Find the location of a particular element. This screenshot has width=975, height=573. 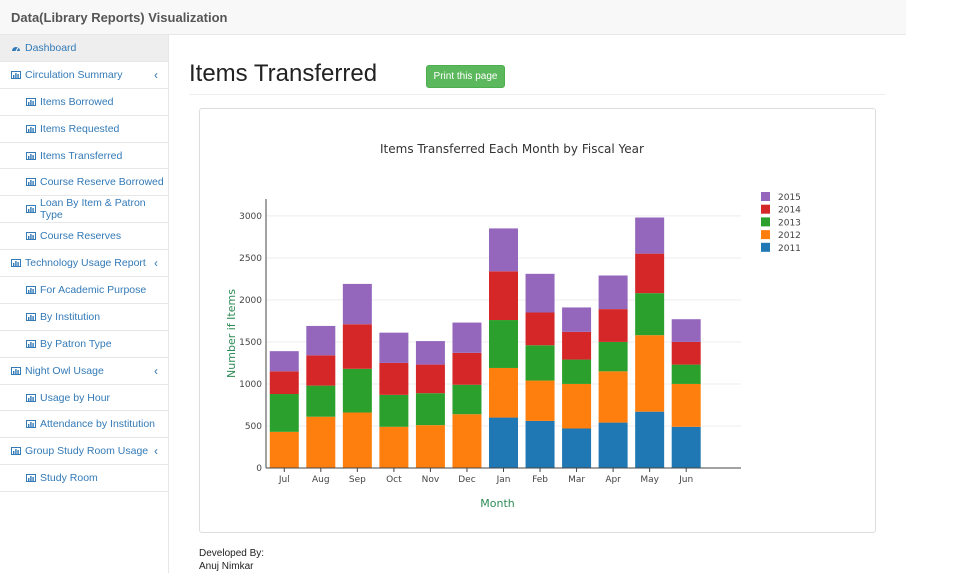

y-tick-label: 1000 is located at coordinates (250, 385).